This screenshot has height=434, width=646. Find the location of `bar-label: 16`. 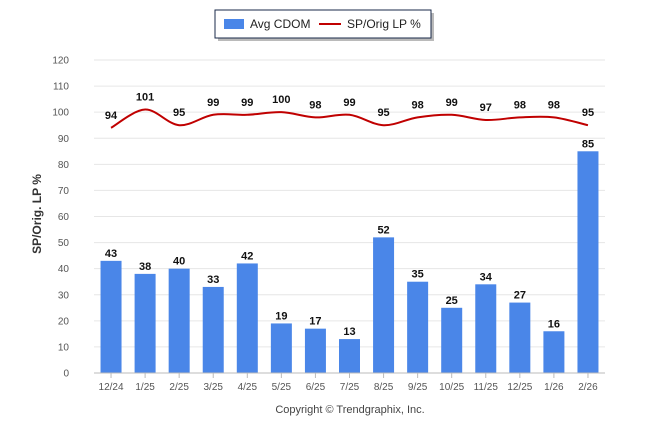

bar-label: 16 is located at coordinates (554, 324).